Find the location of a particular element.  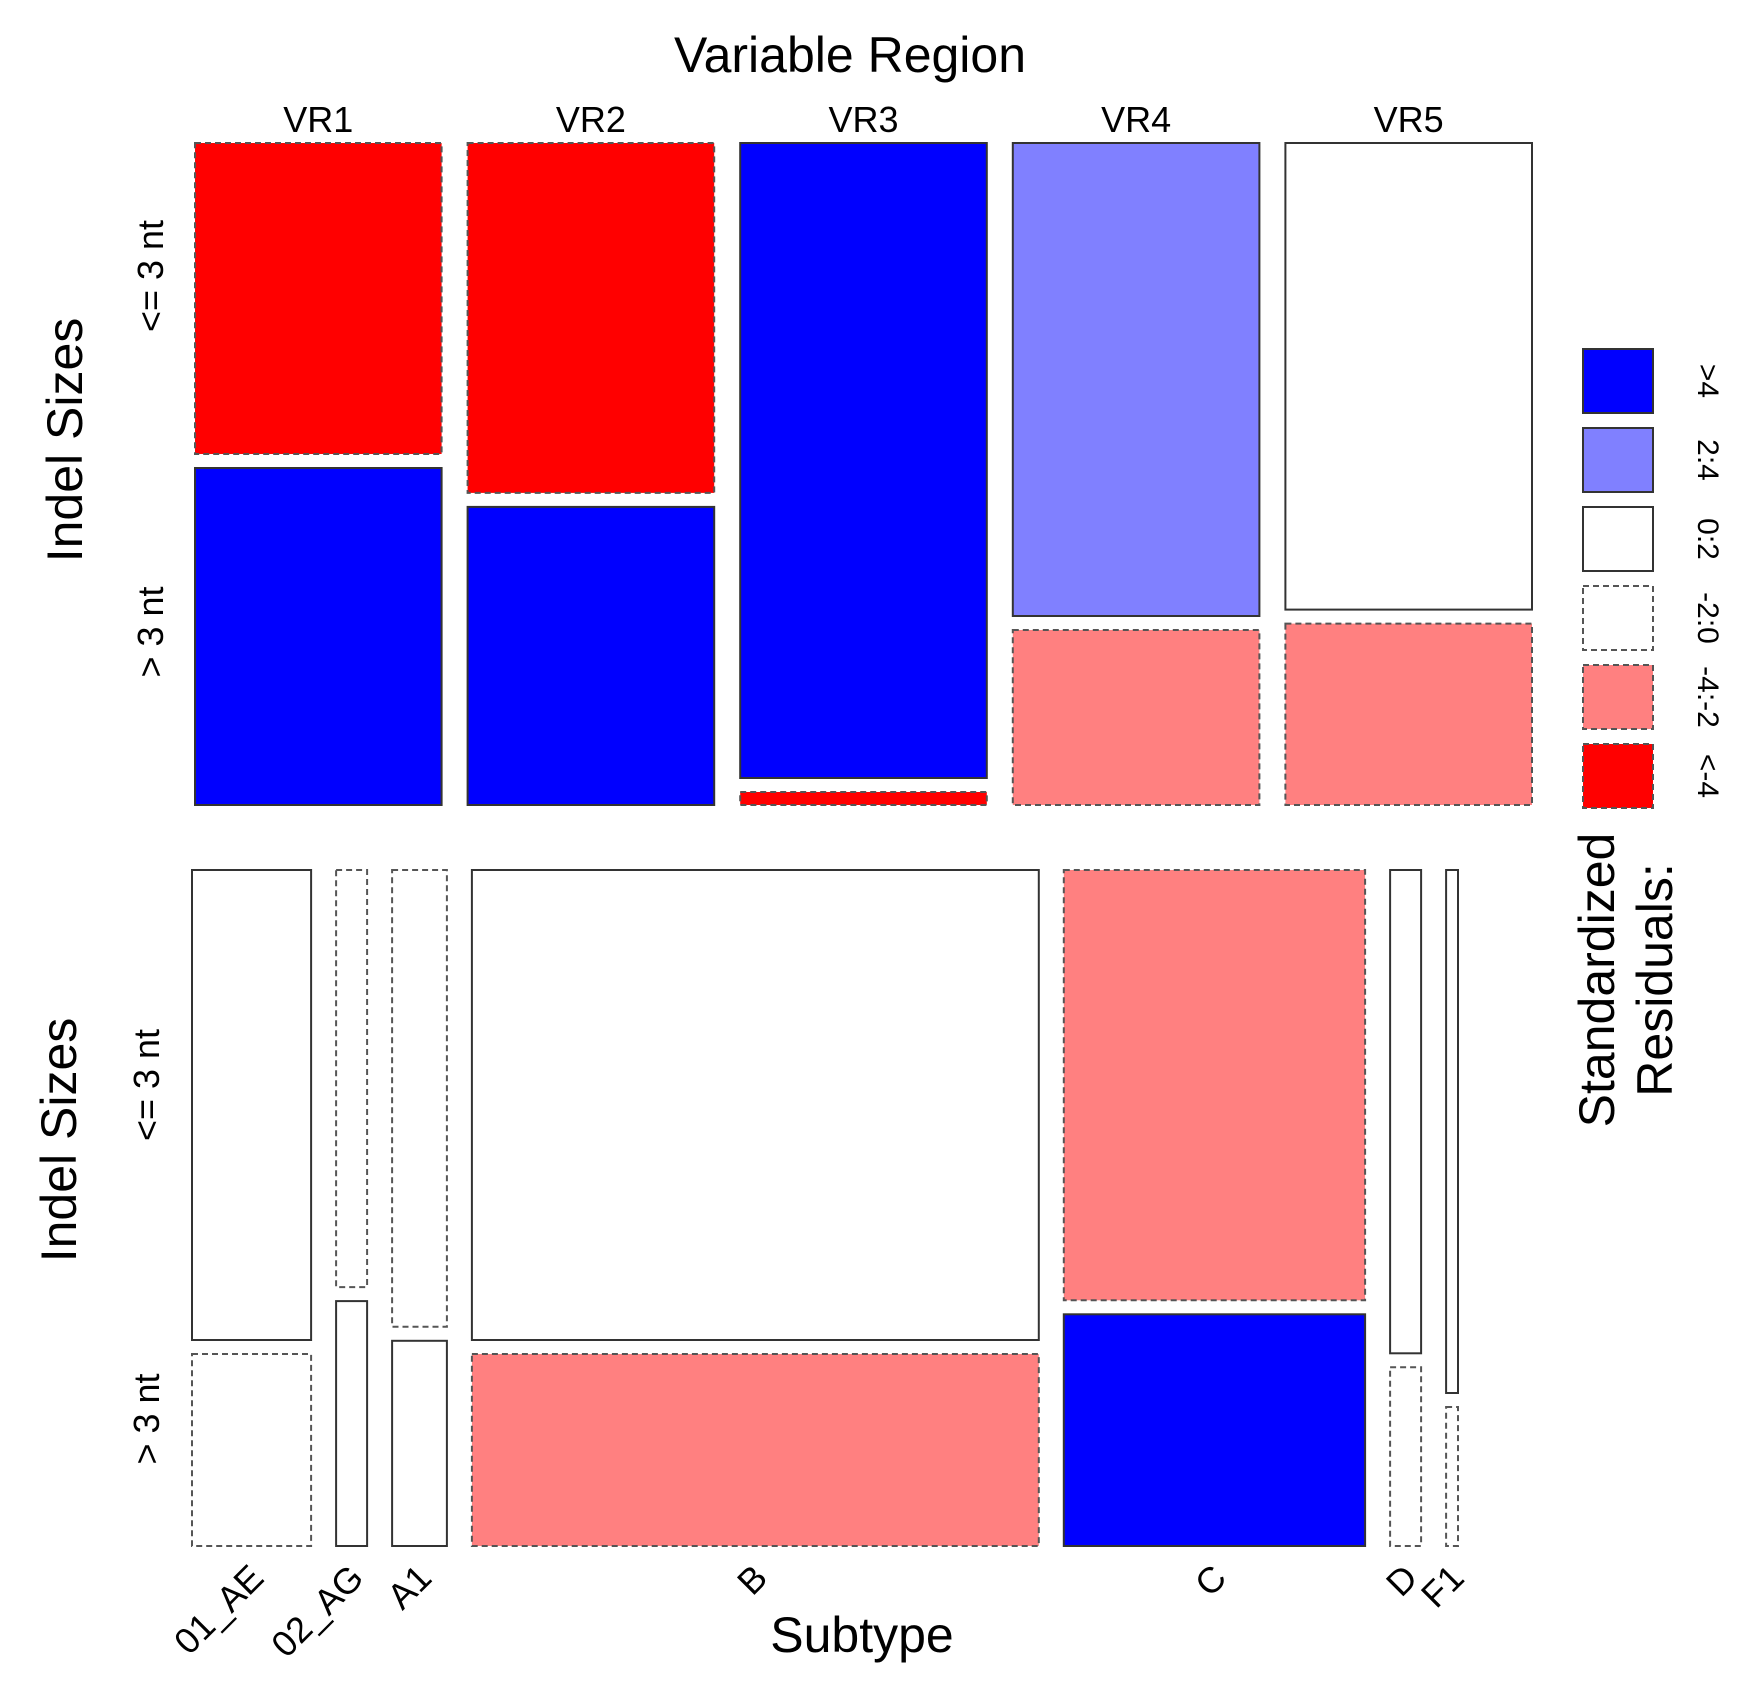

panel2-xlabel: Subtype is located at coordinates (861, 1635).